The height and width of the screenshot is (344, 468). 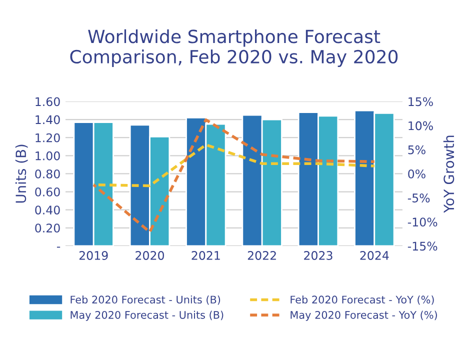 What do you see at coordinates (150, 255) in the screenshot?
I see `x-tick-label: 2020` at bounding box center [150, 255].